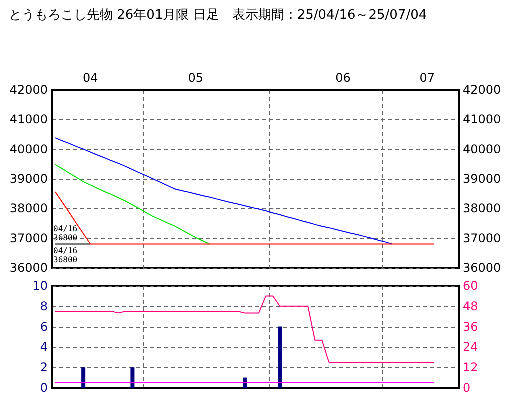  What do you see at coordinates (482, 179) in the screenshot?
I see `y2-tick-label: 39000` at bounding box center [482, 179].